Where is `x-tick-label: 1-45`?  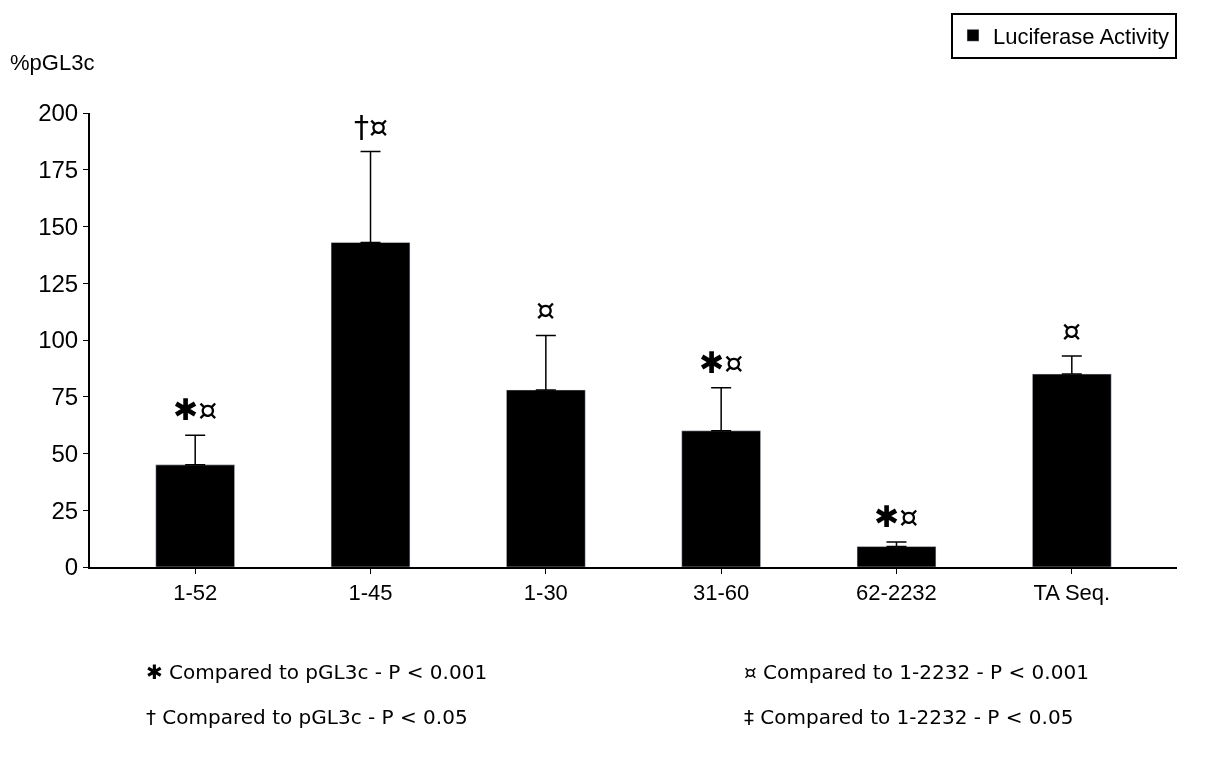
x-tick-label: 1-45 is located at coordinates (370, 593).